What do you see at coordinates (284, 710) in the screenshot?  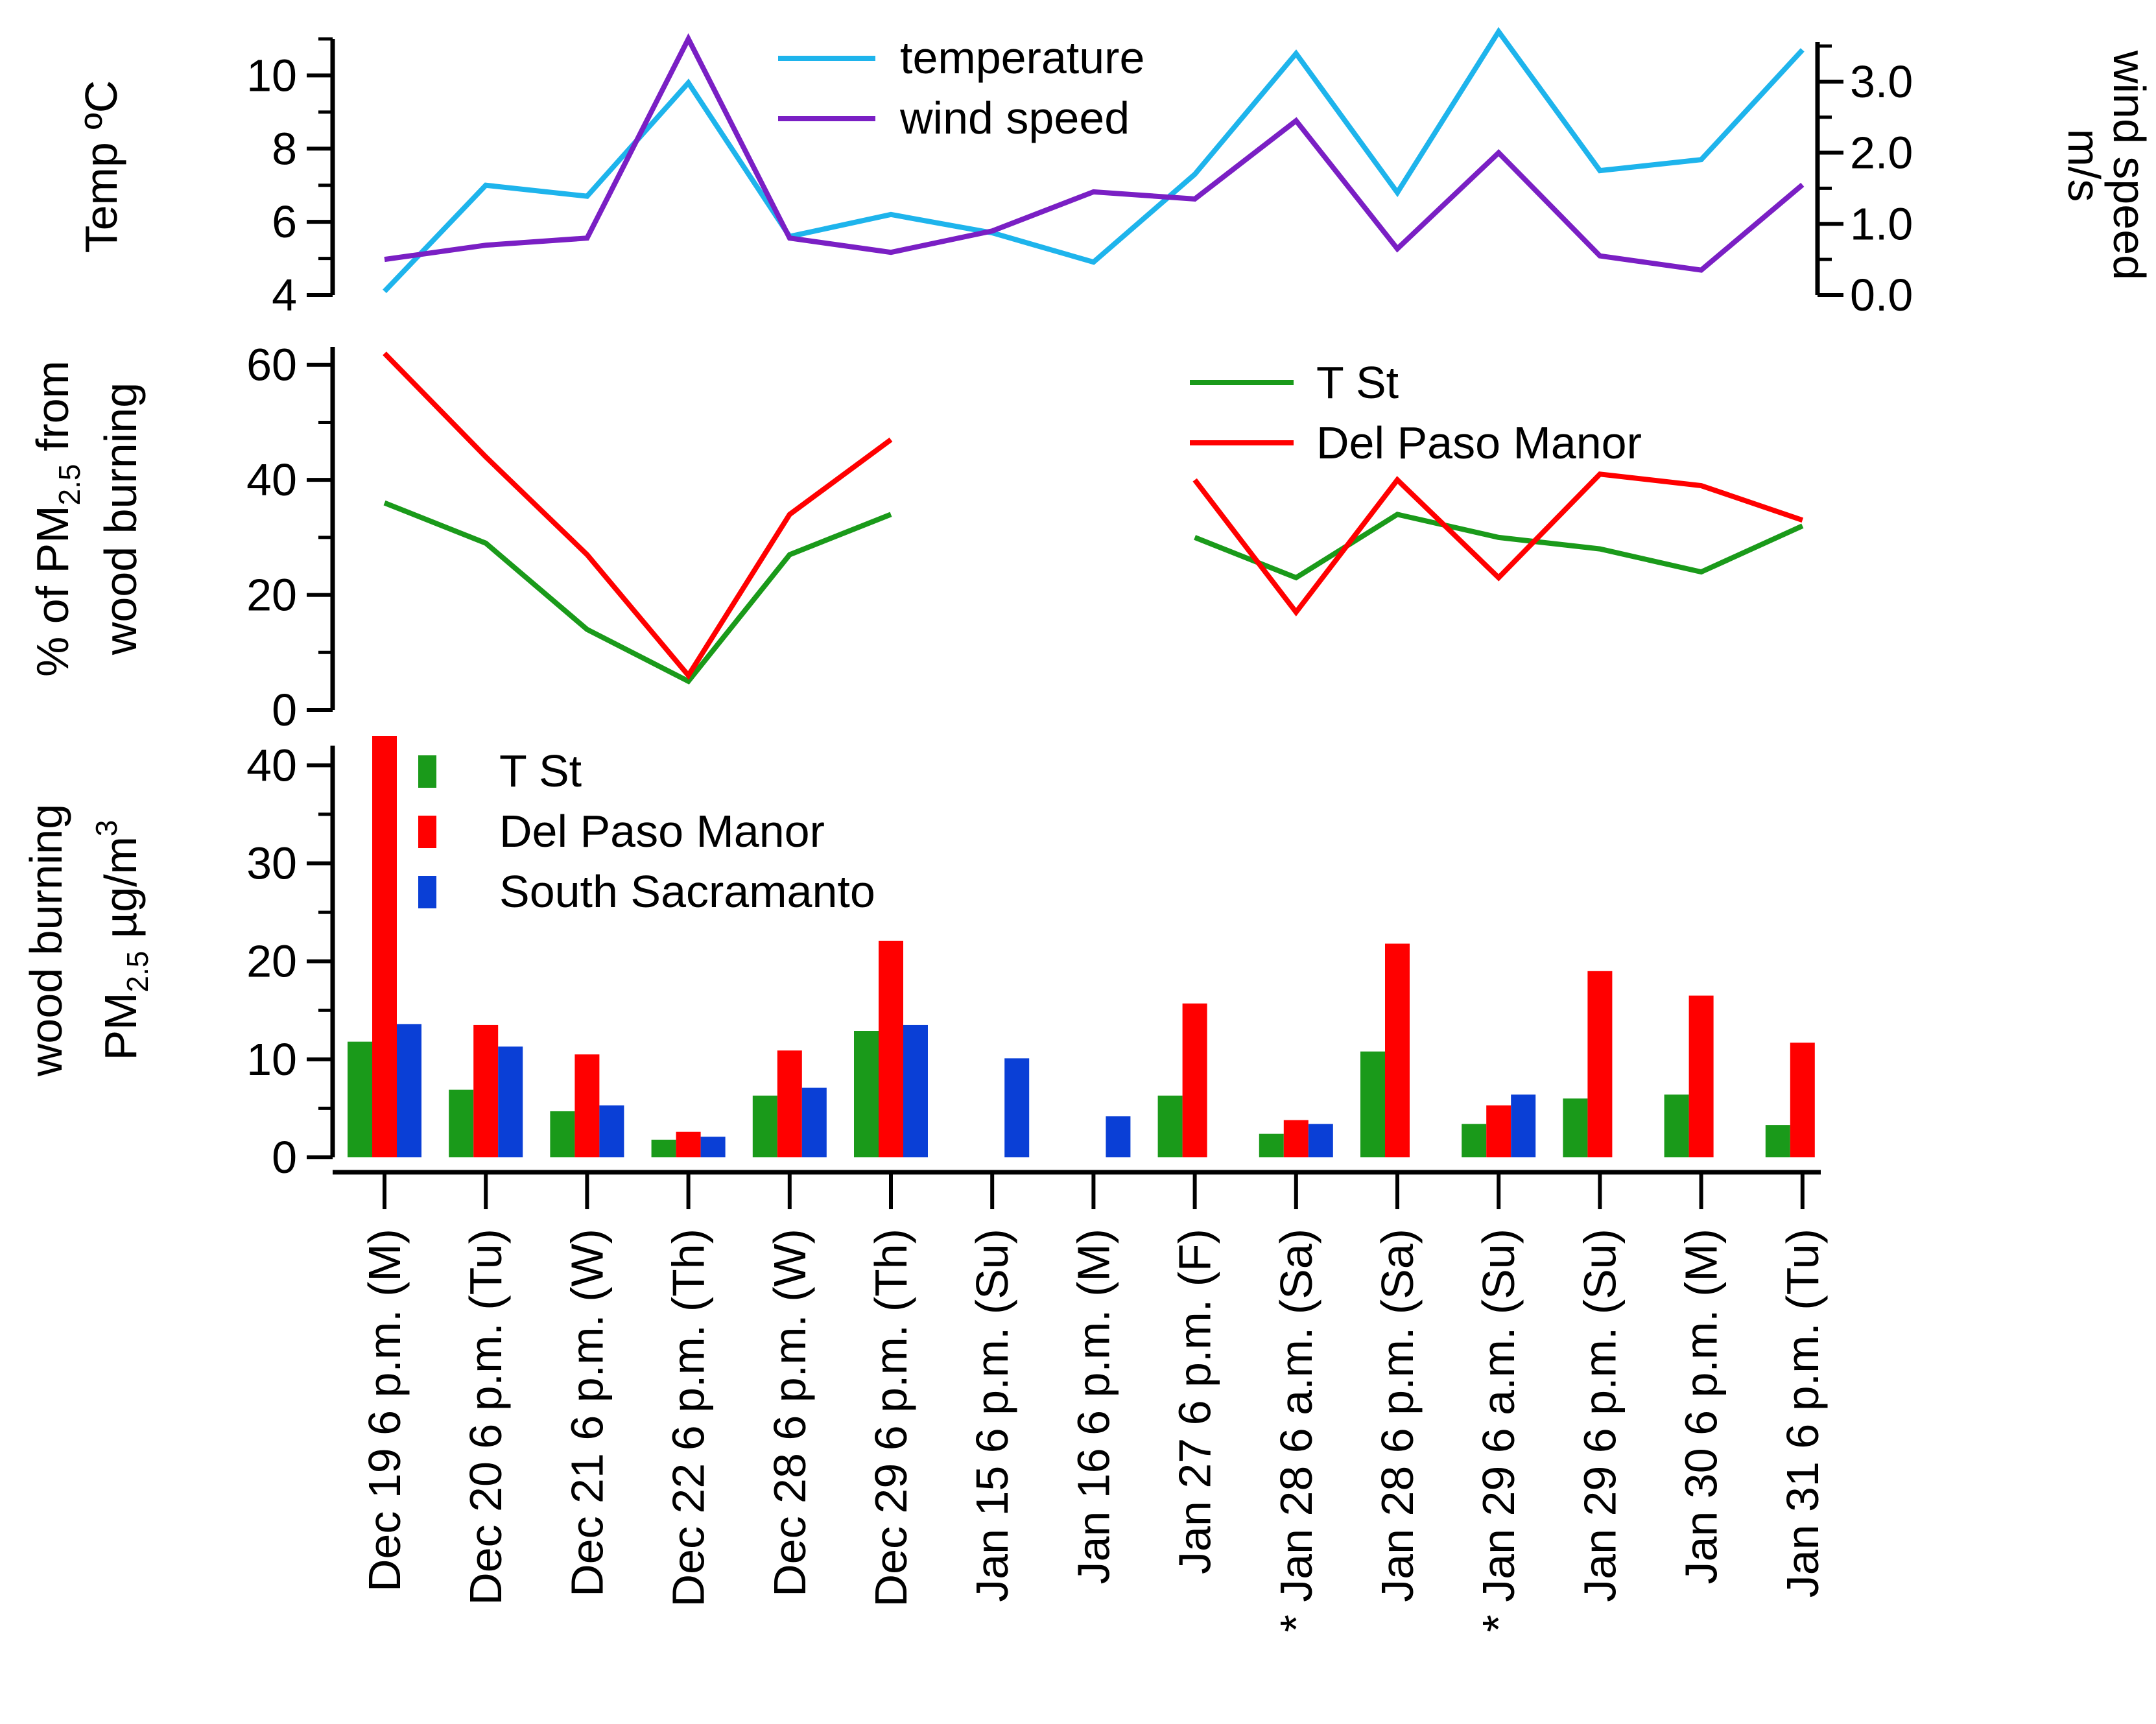 I see `percent-axis-tick-label: 0` at bounding box center [284, 710].